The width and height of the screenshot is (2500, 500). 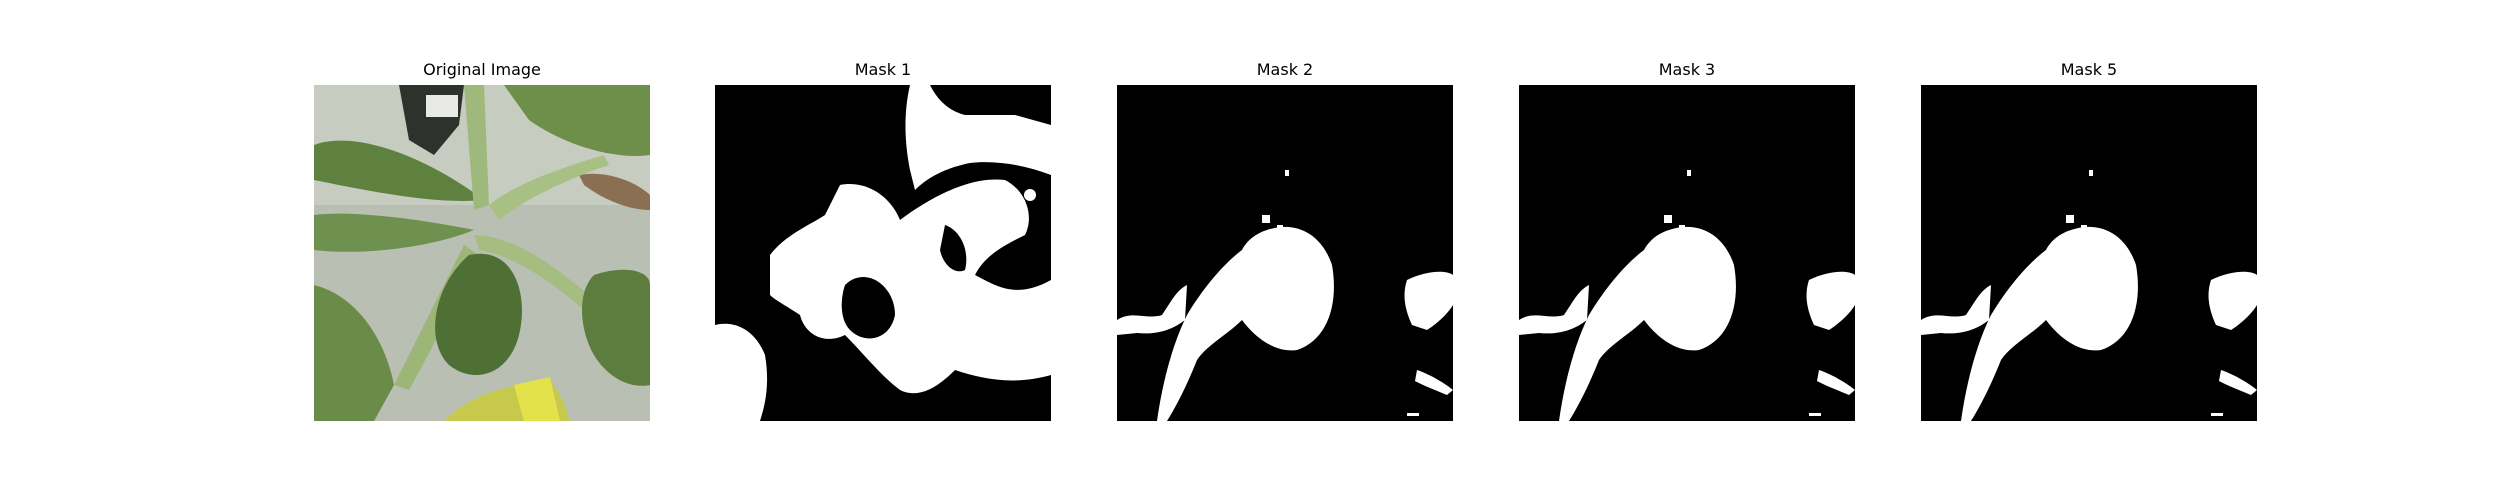 I want to click on mask-2-image, so click(x=1285, y=253).